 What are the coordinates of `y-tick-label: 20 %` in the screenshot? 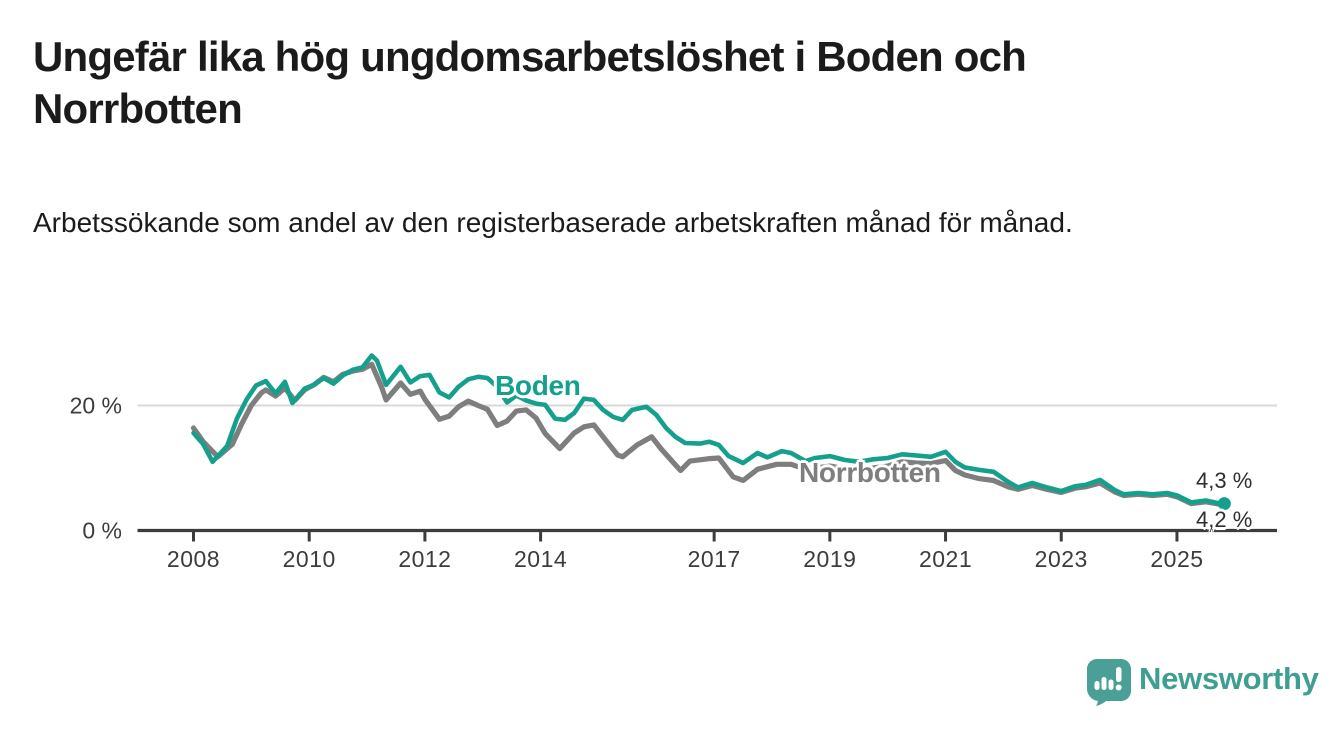 It's located at (96, 406).